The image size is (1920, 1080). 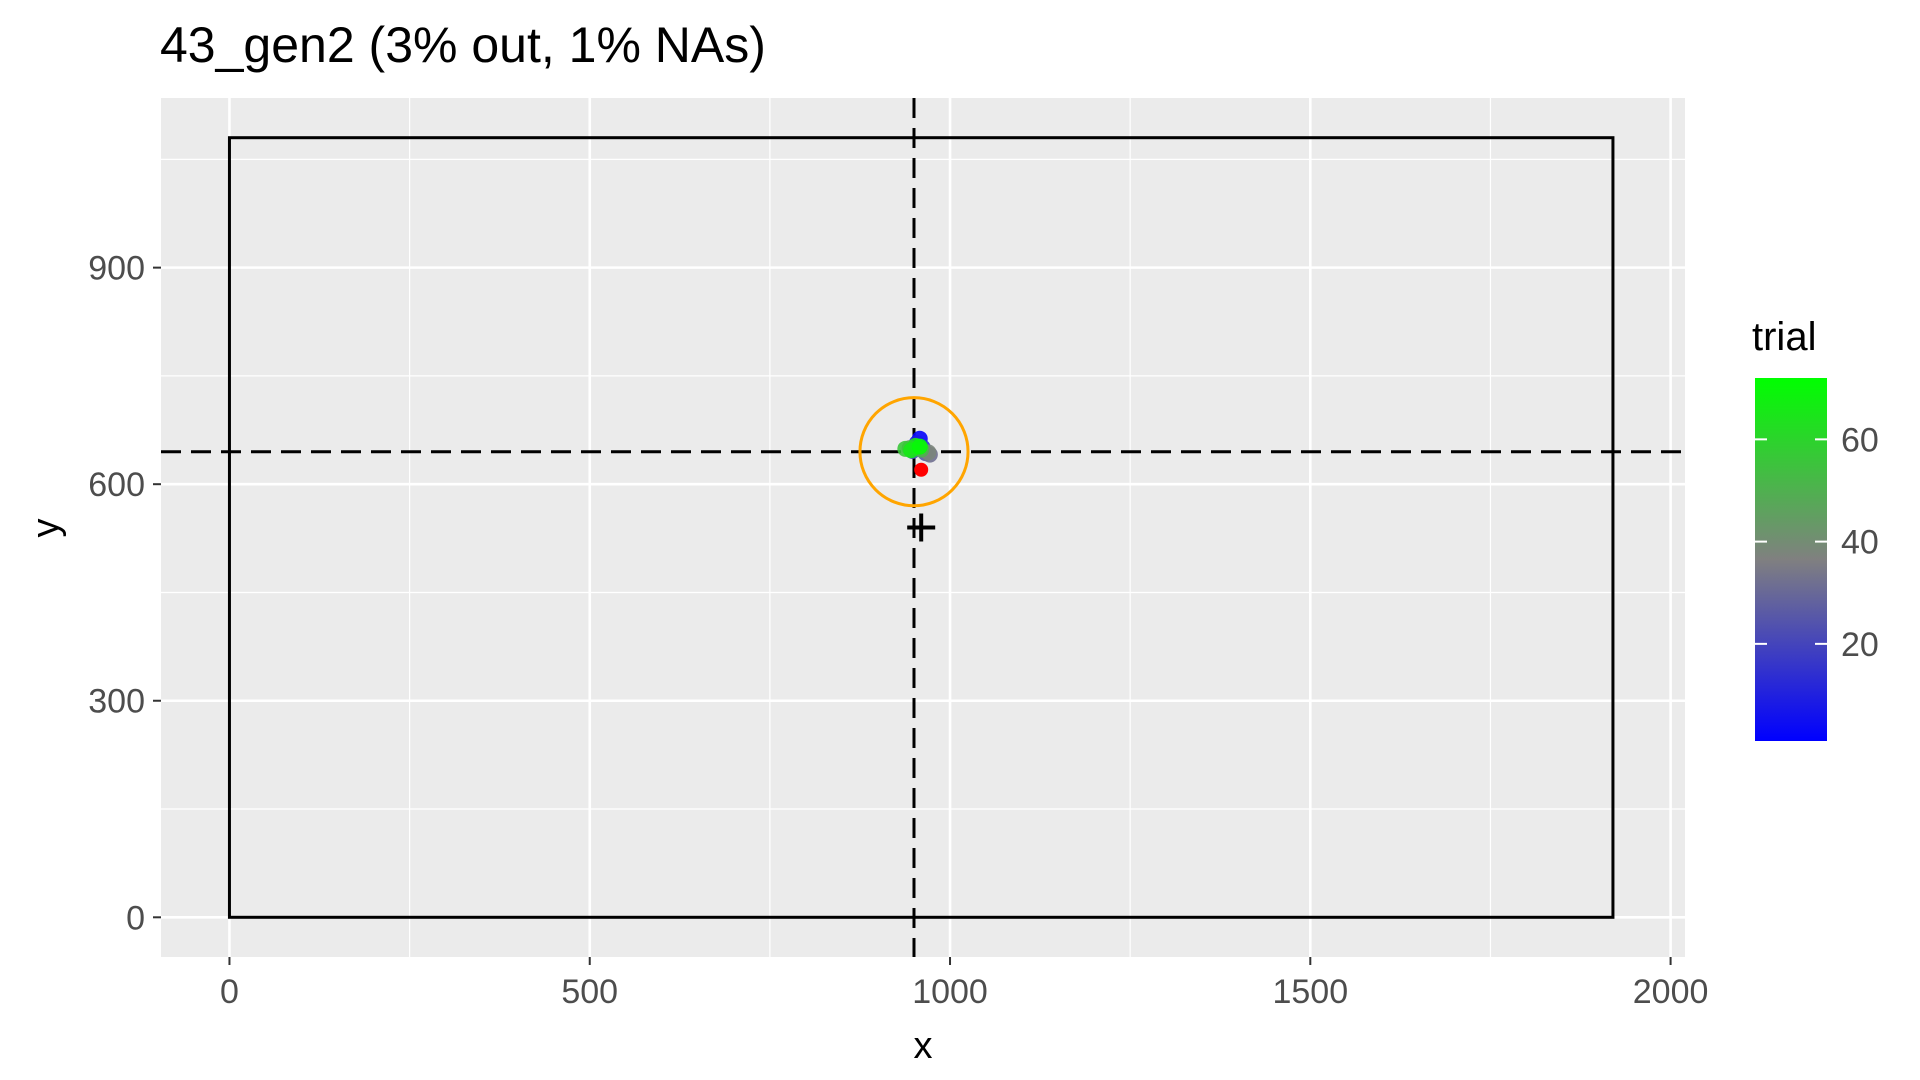 What do you see at coordinates (1671, 992) in the screenshot?
I see `x-tick-label: 2000` at bounding box center [1671, 992].